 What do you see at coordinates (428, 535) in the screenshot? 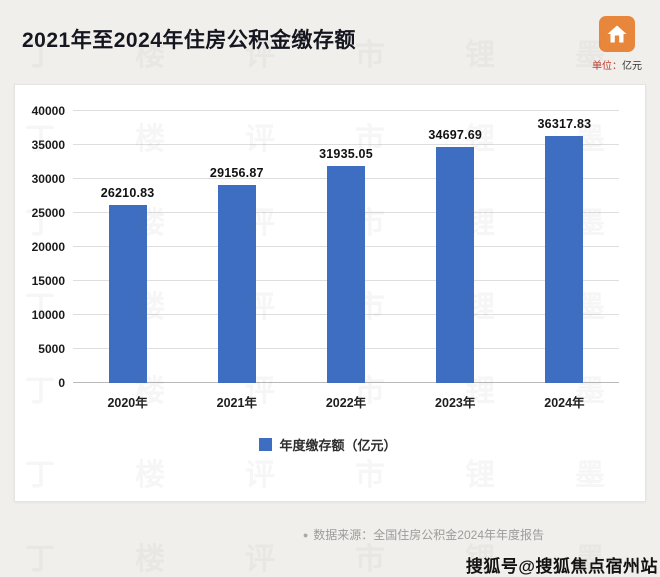
I see `source-text: 数据来源：全国住房公积金2024年年度报告` at bounding box center [428, 535].